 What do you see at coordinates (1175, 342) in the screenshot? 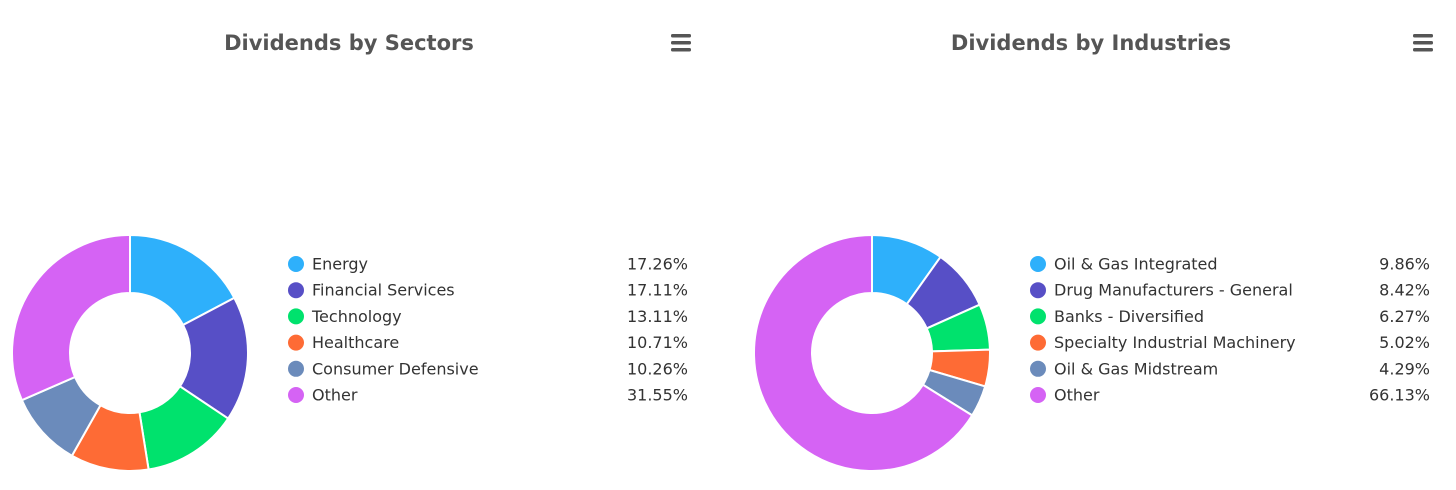
I see `legend-label: Specialty Industrial Machinery` at bounding box center [1175, 342].